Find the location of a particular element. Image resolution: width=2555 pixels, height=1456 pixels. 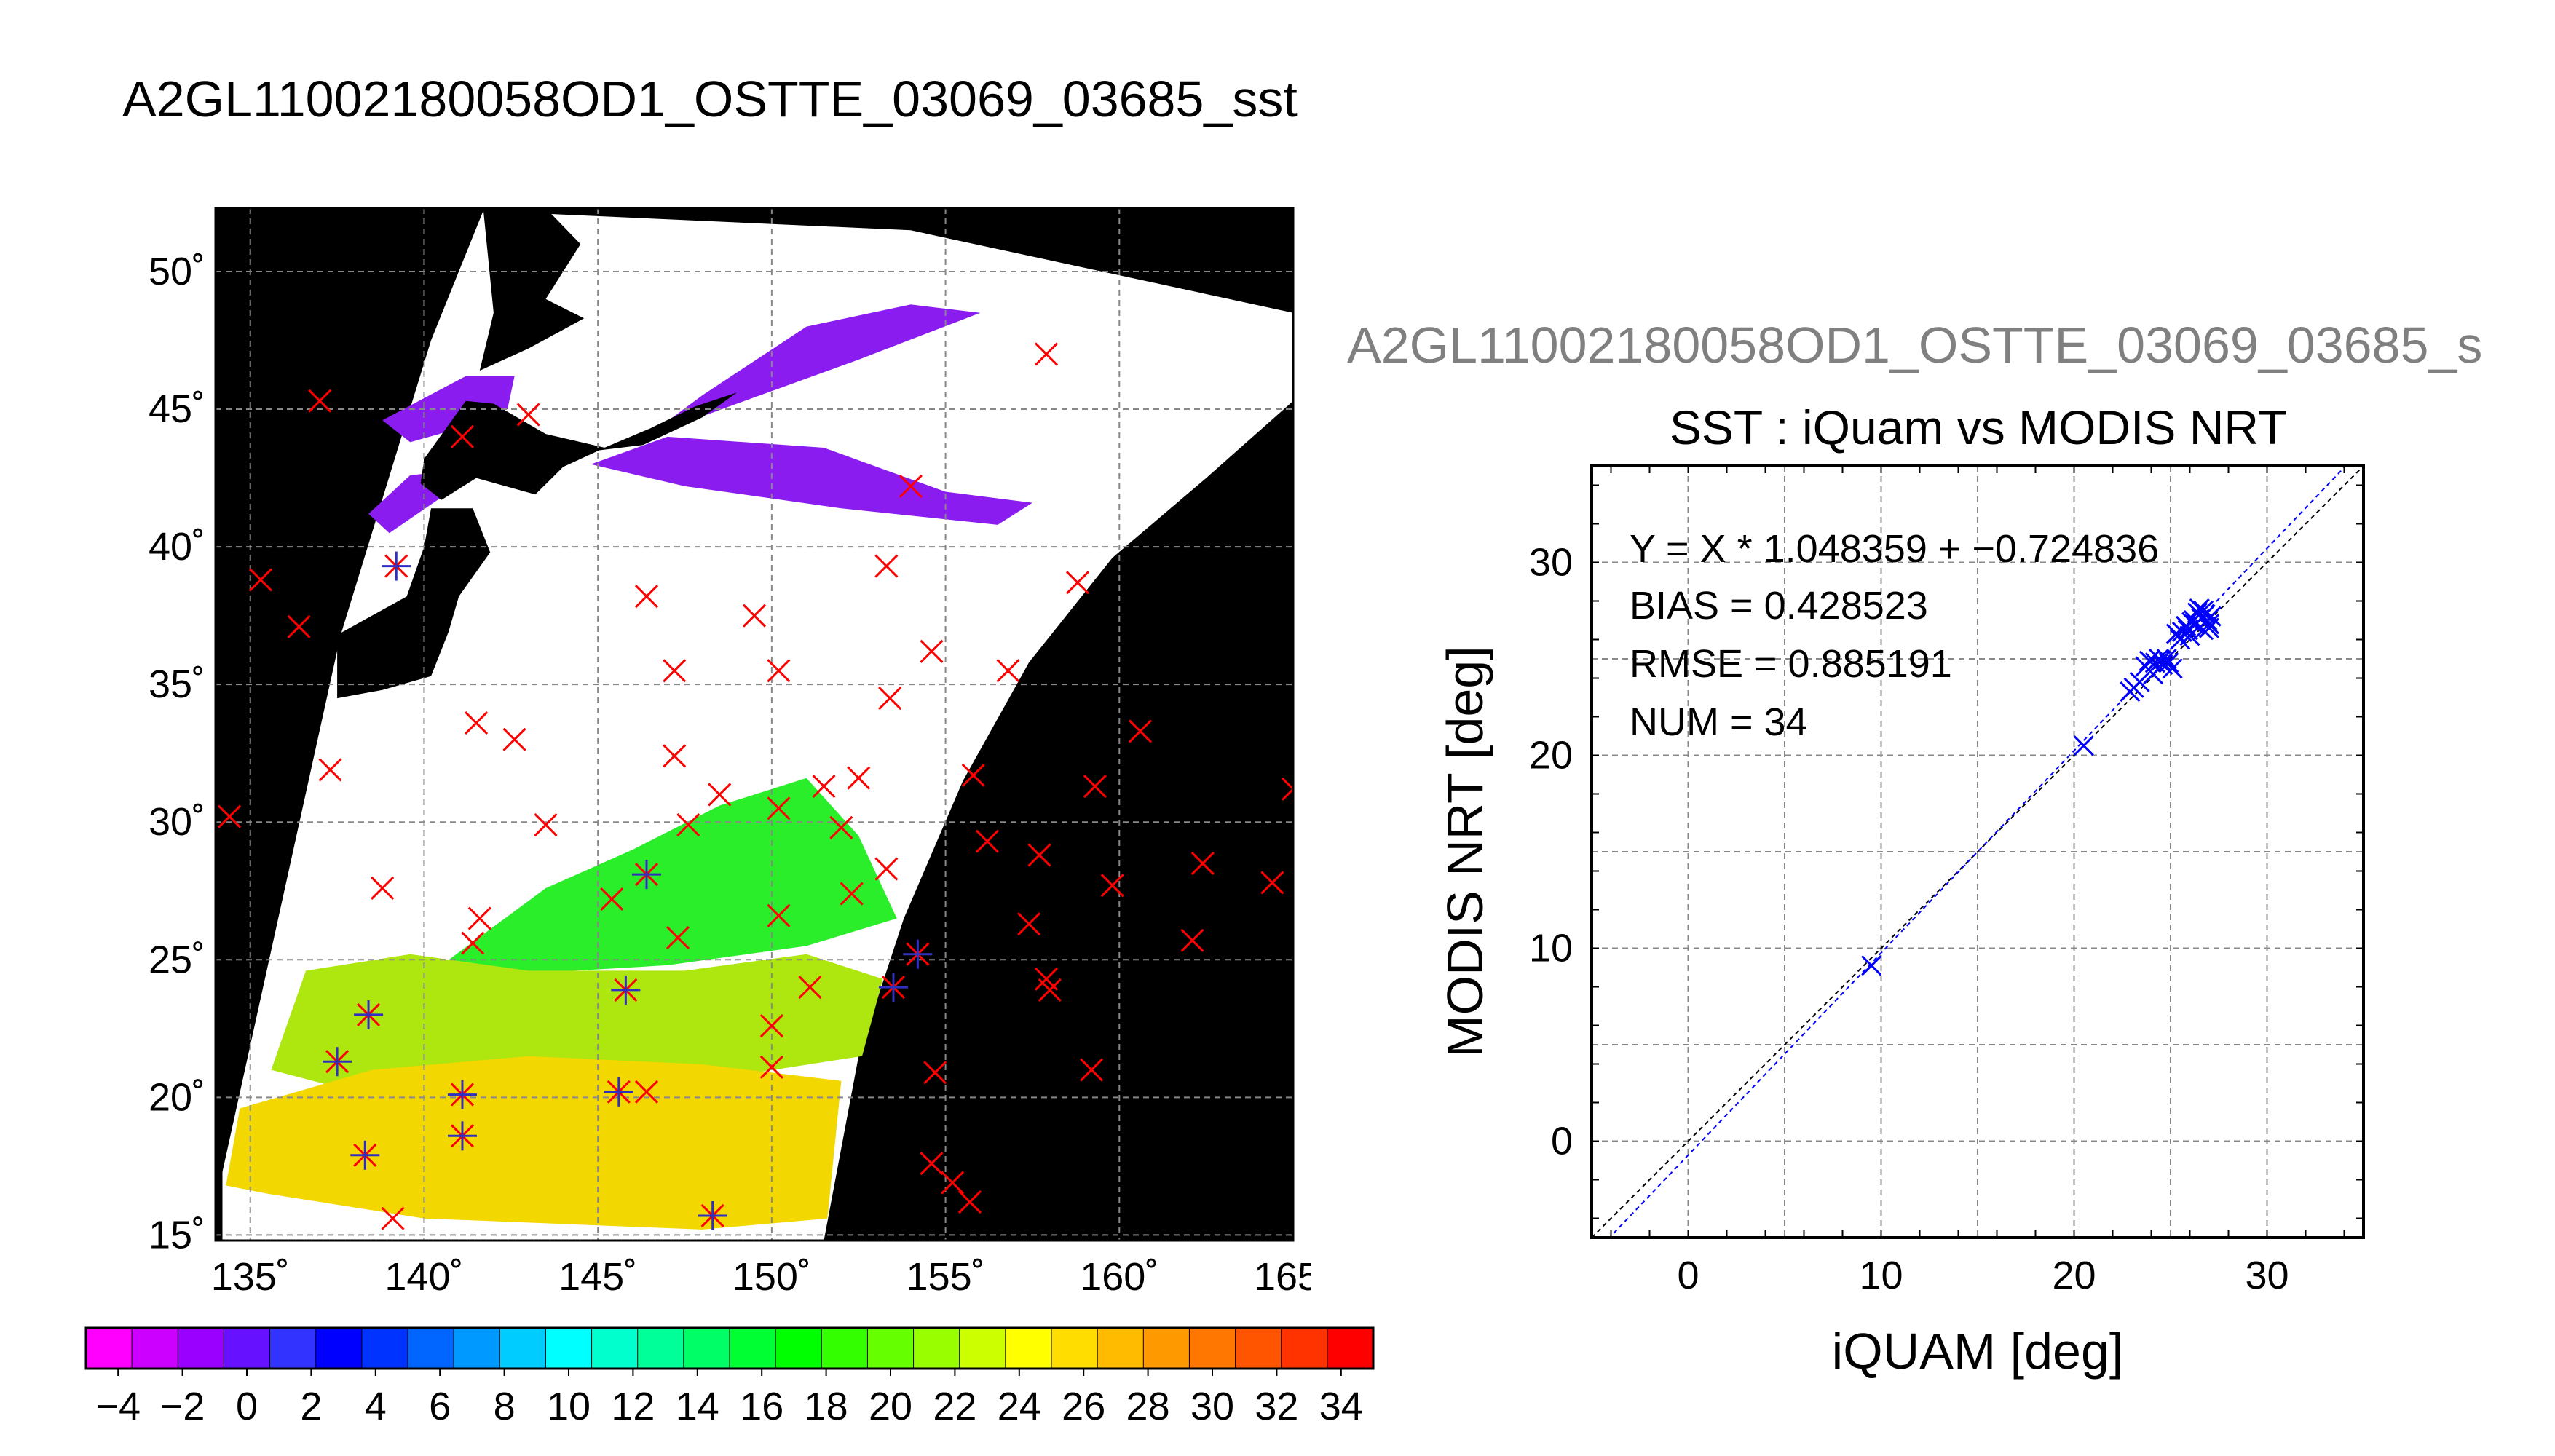

colorbar-tick-label: 34 is located at coordinates (1341, 1406).